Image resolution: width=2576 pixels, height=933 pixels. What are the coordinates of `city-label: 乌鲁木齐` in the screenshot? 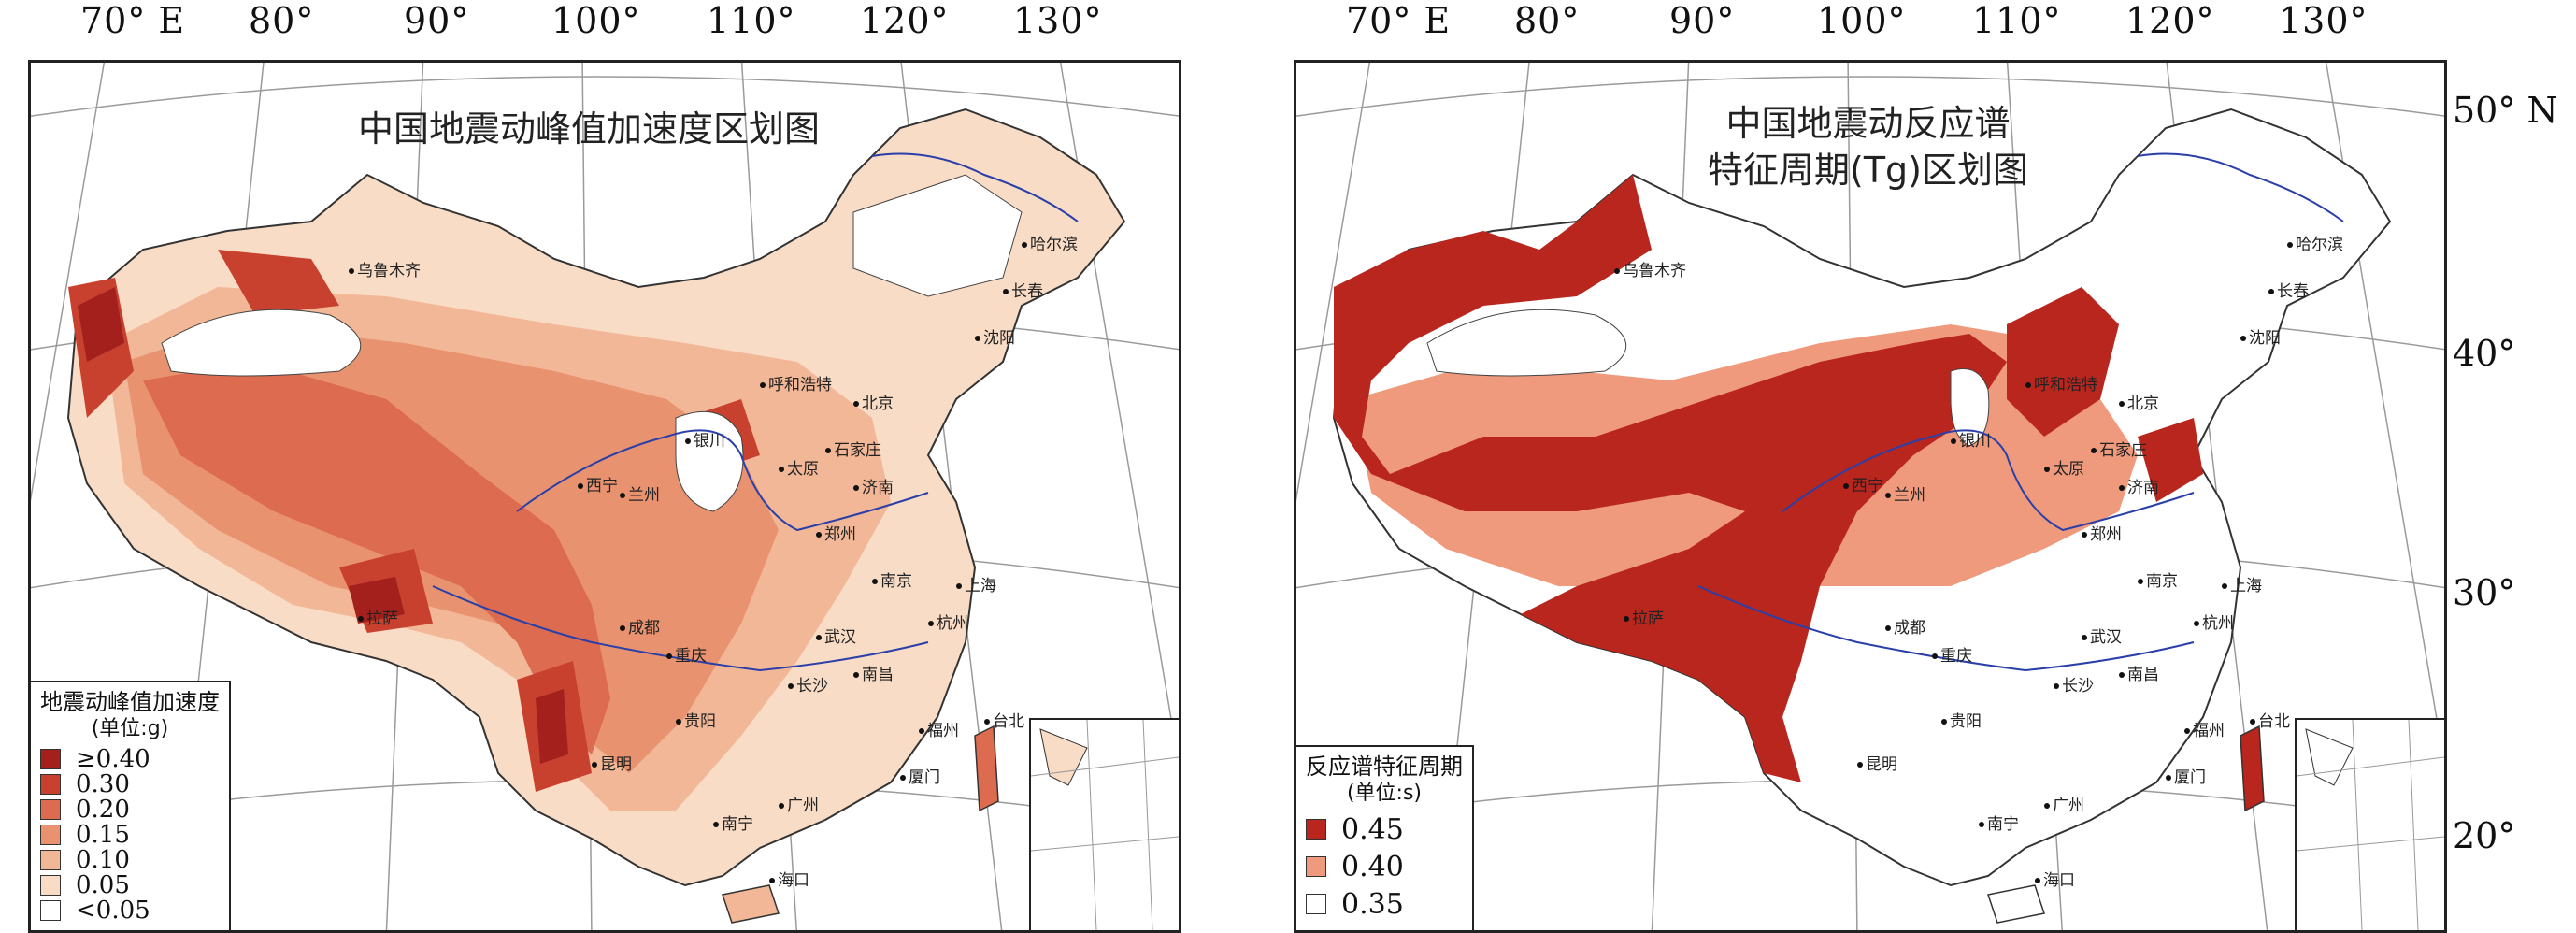 It's located at (1650, 268).